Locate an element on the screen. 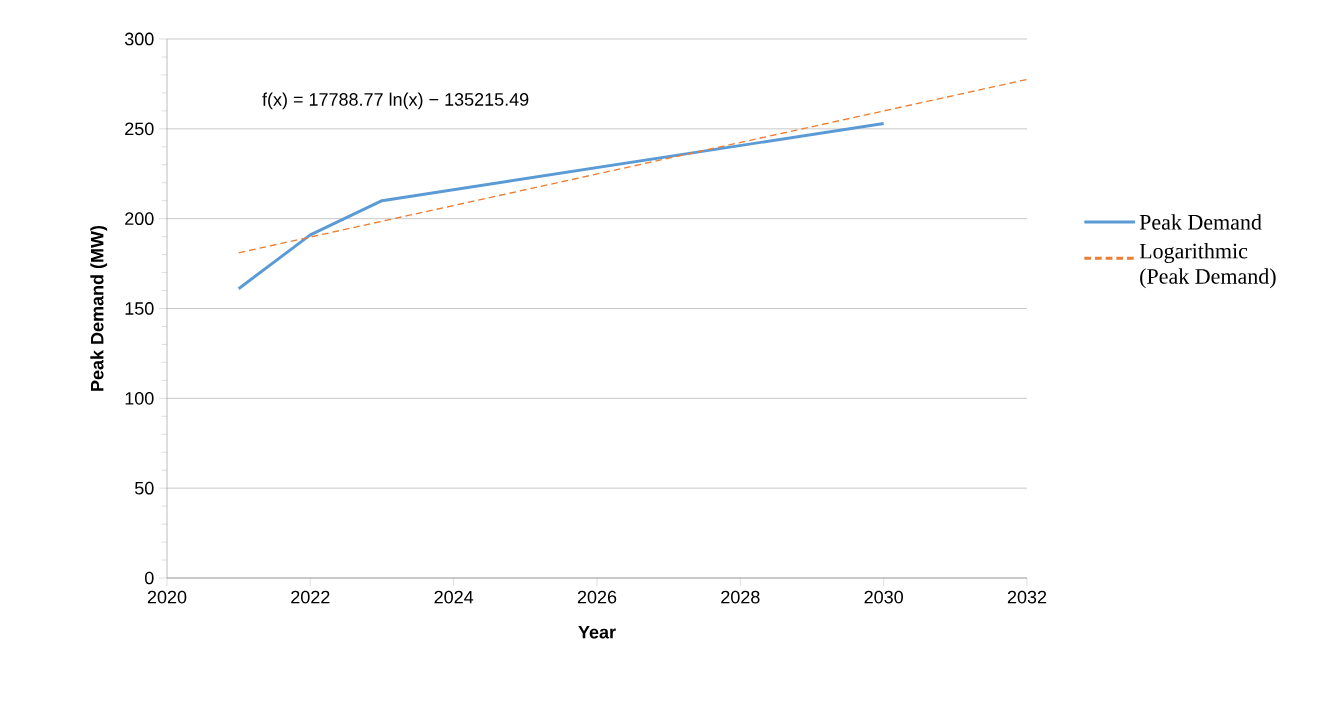 The width and height of the screenshot is (1326, 706). legend-label: Logarithmic (Peak Demand) is located at coordinates (1207, 266).